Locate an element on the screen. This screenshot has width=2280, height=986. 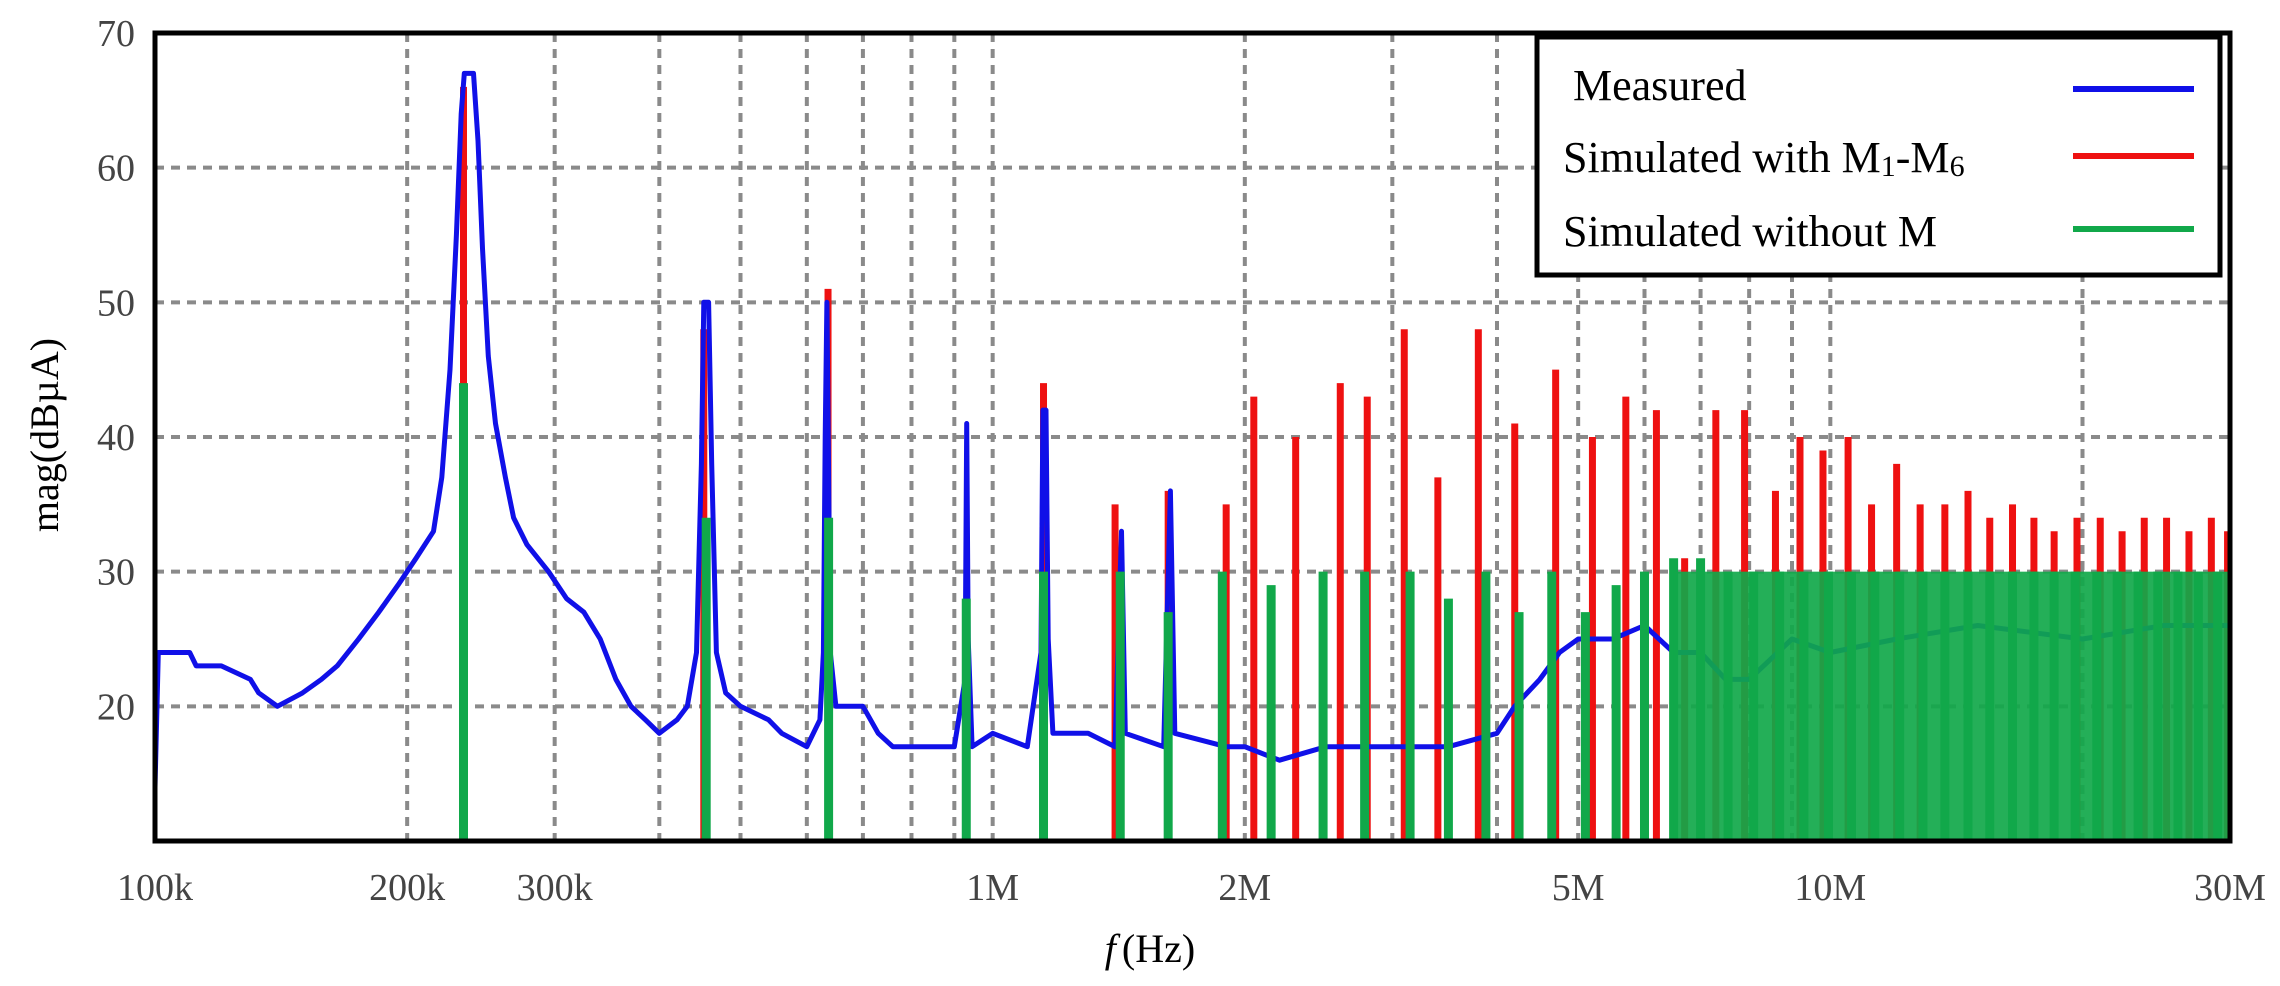
legend-label-measured: Measured is located at coordinates (1660, 85).